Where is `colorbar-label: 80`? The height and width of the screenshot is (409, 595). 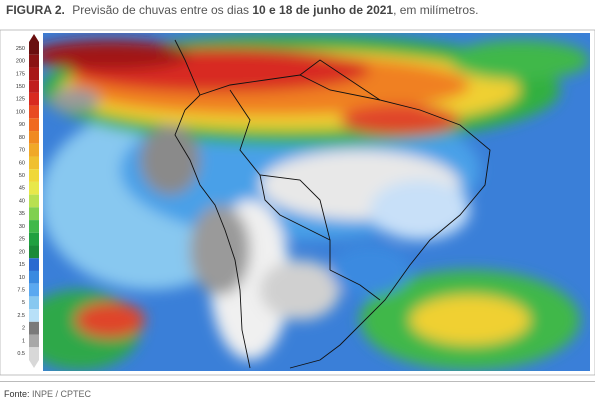
colorbar-label: 80 is located at coordinates (22, 138).